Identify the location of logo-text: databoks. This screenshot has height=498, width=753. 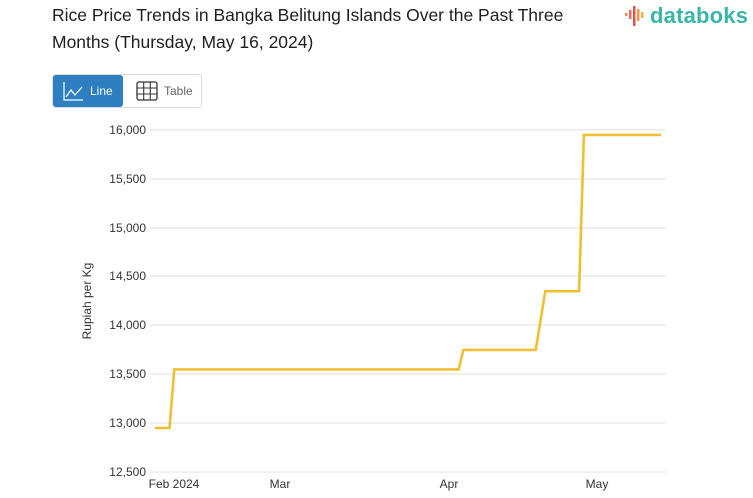
(699, 15).